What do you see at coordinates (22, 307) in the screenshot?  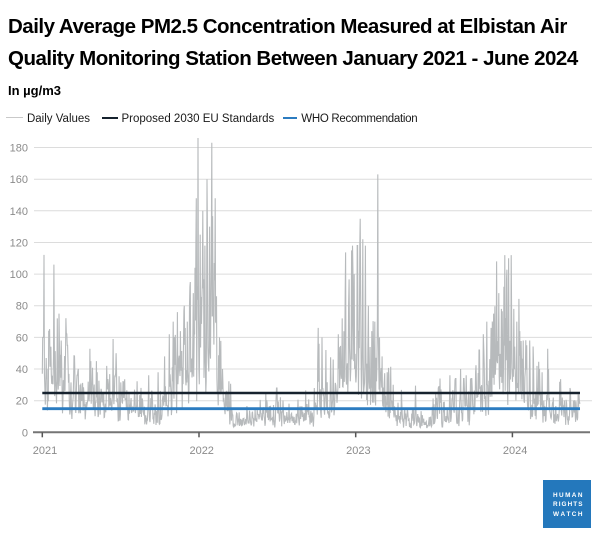 I see `svg-text: 80` at bounding box center [22, 307].